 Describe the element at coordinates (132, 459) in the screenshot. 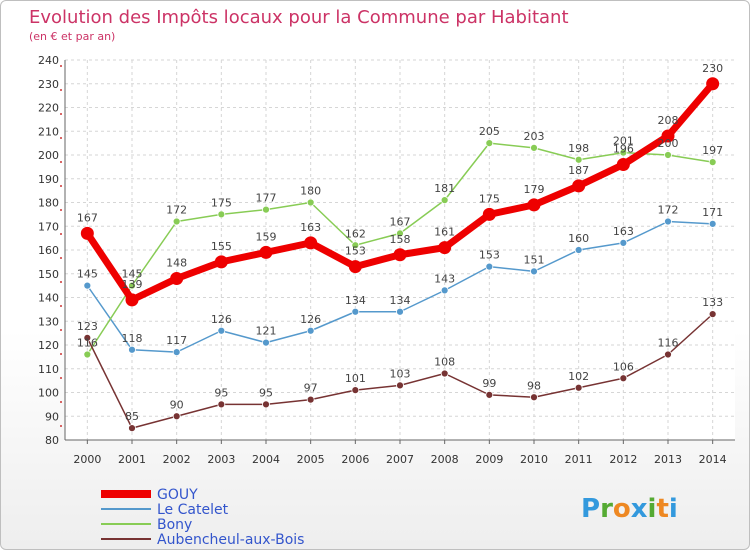

I see `x-tick-label: 2001` at that location.